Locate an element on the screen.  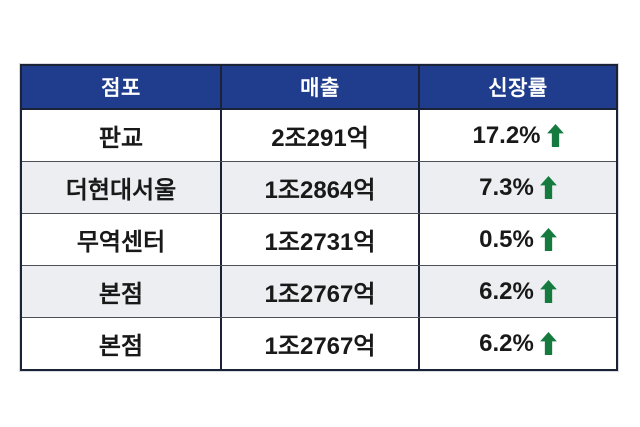
table-row: 판교 2조291억 17.2% is located at coordinates (319, 135).